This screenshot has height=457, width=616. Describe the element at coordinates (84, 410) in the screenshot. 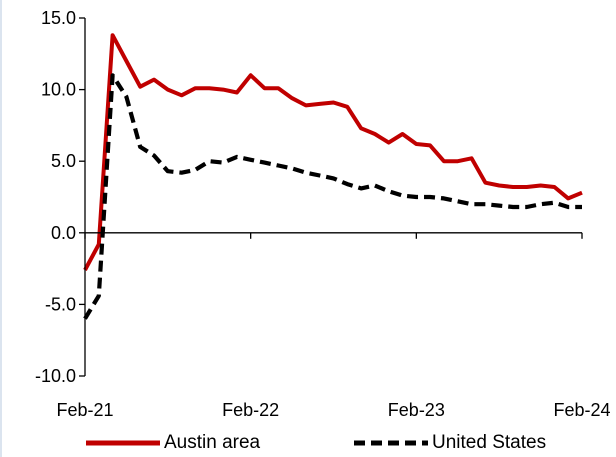

I see `x-tick-label: Feb-21` at that location.